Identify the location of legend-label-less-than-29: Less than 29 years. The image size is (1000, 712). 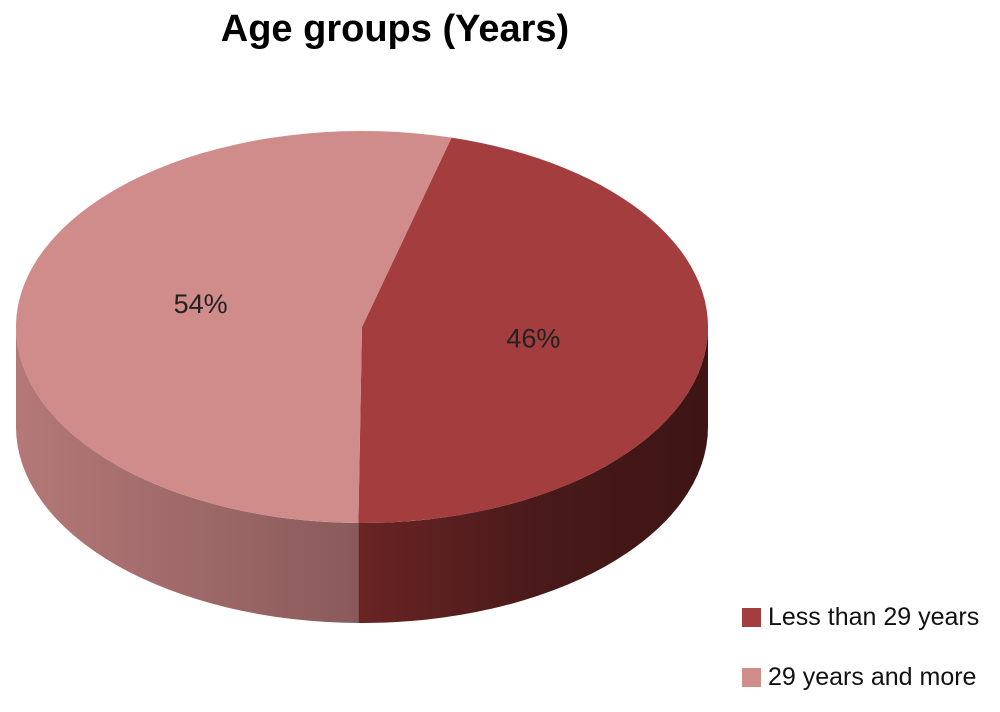
(874, 616).